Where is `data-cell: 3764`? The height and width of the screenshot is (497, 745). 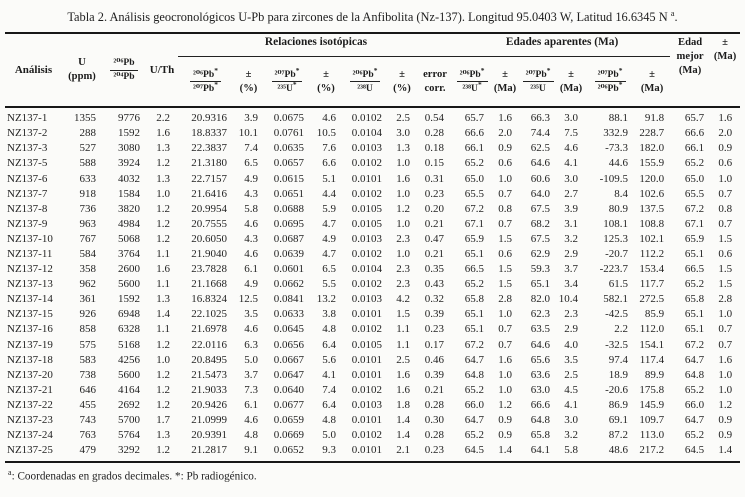 data-cell: 3764 is located at coordinates (129, 253).